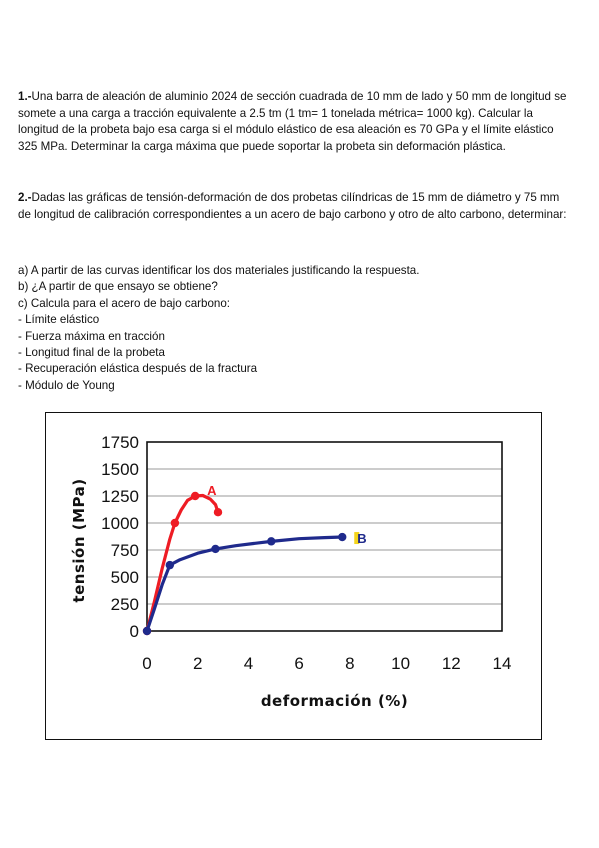 This screenshot has height=848, width=599. What do you see at coordinates (125, 577) in the screenshot?
I see `y-tick-label-500: 500` at bounding box center [125, 577].